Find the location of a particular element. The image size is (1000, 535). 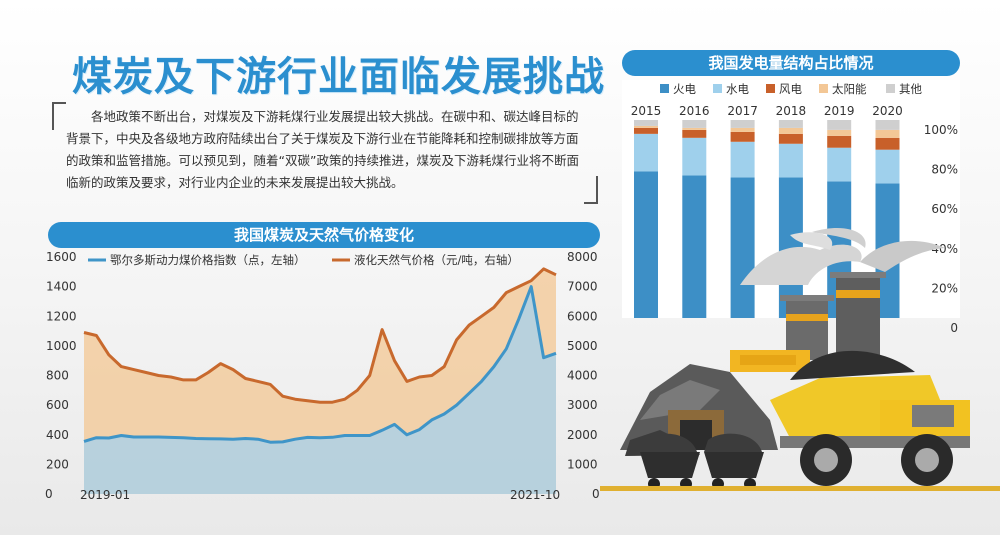

right-tick-label: 0 is located at coordinates (596, 494).